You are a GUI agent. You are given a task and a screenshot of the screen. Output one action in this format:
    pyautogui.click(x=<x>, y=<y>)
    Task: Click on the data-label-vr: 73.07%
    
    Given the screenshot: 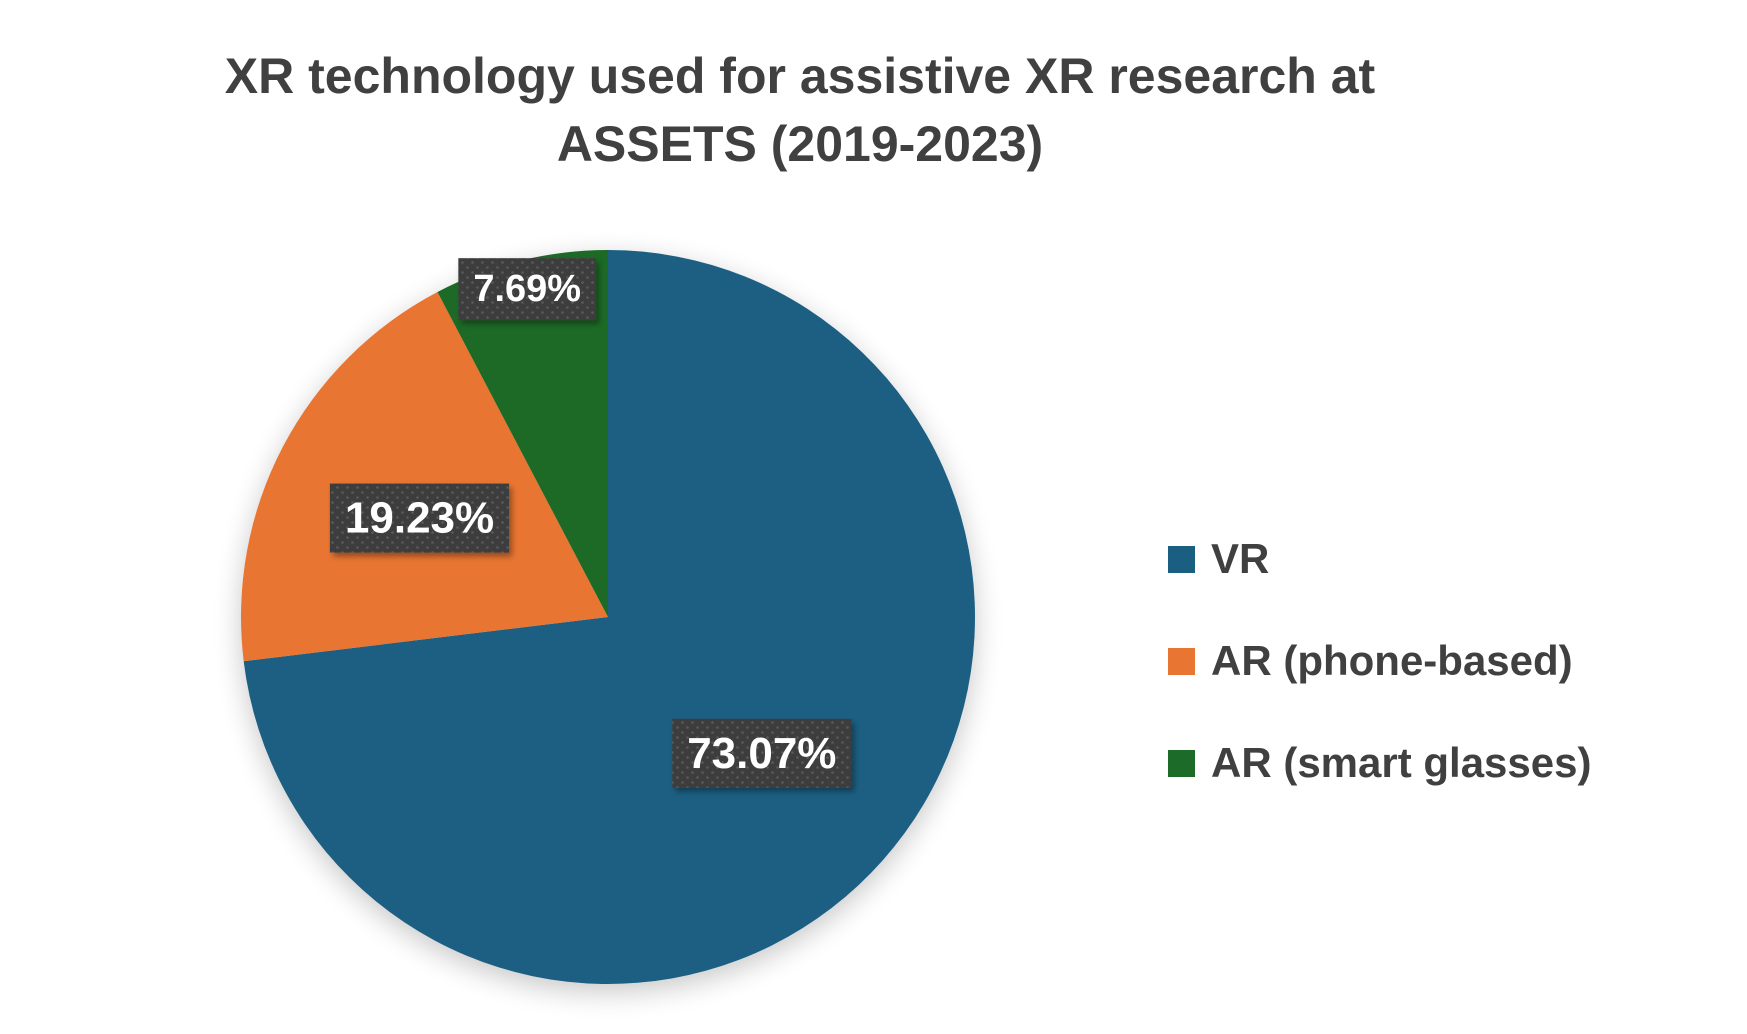 What is the action you would take?
    pyautogui.click(x=762, y=753)
    